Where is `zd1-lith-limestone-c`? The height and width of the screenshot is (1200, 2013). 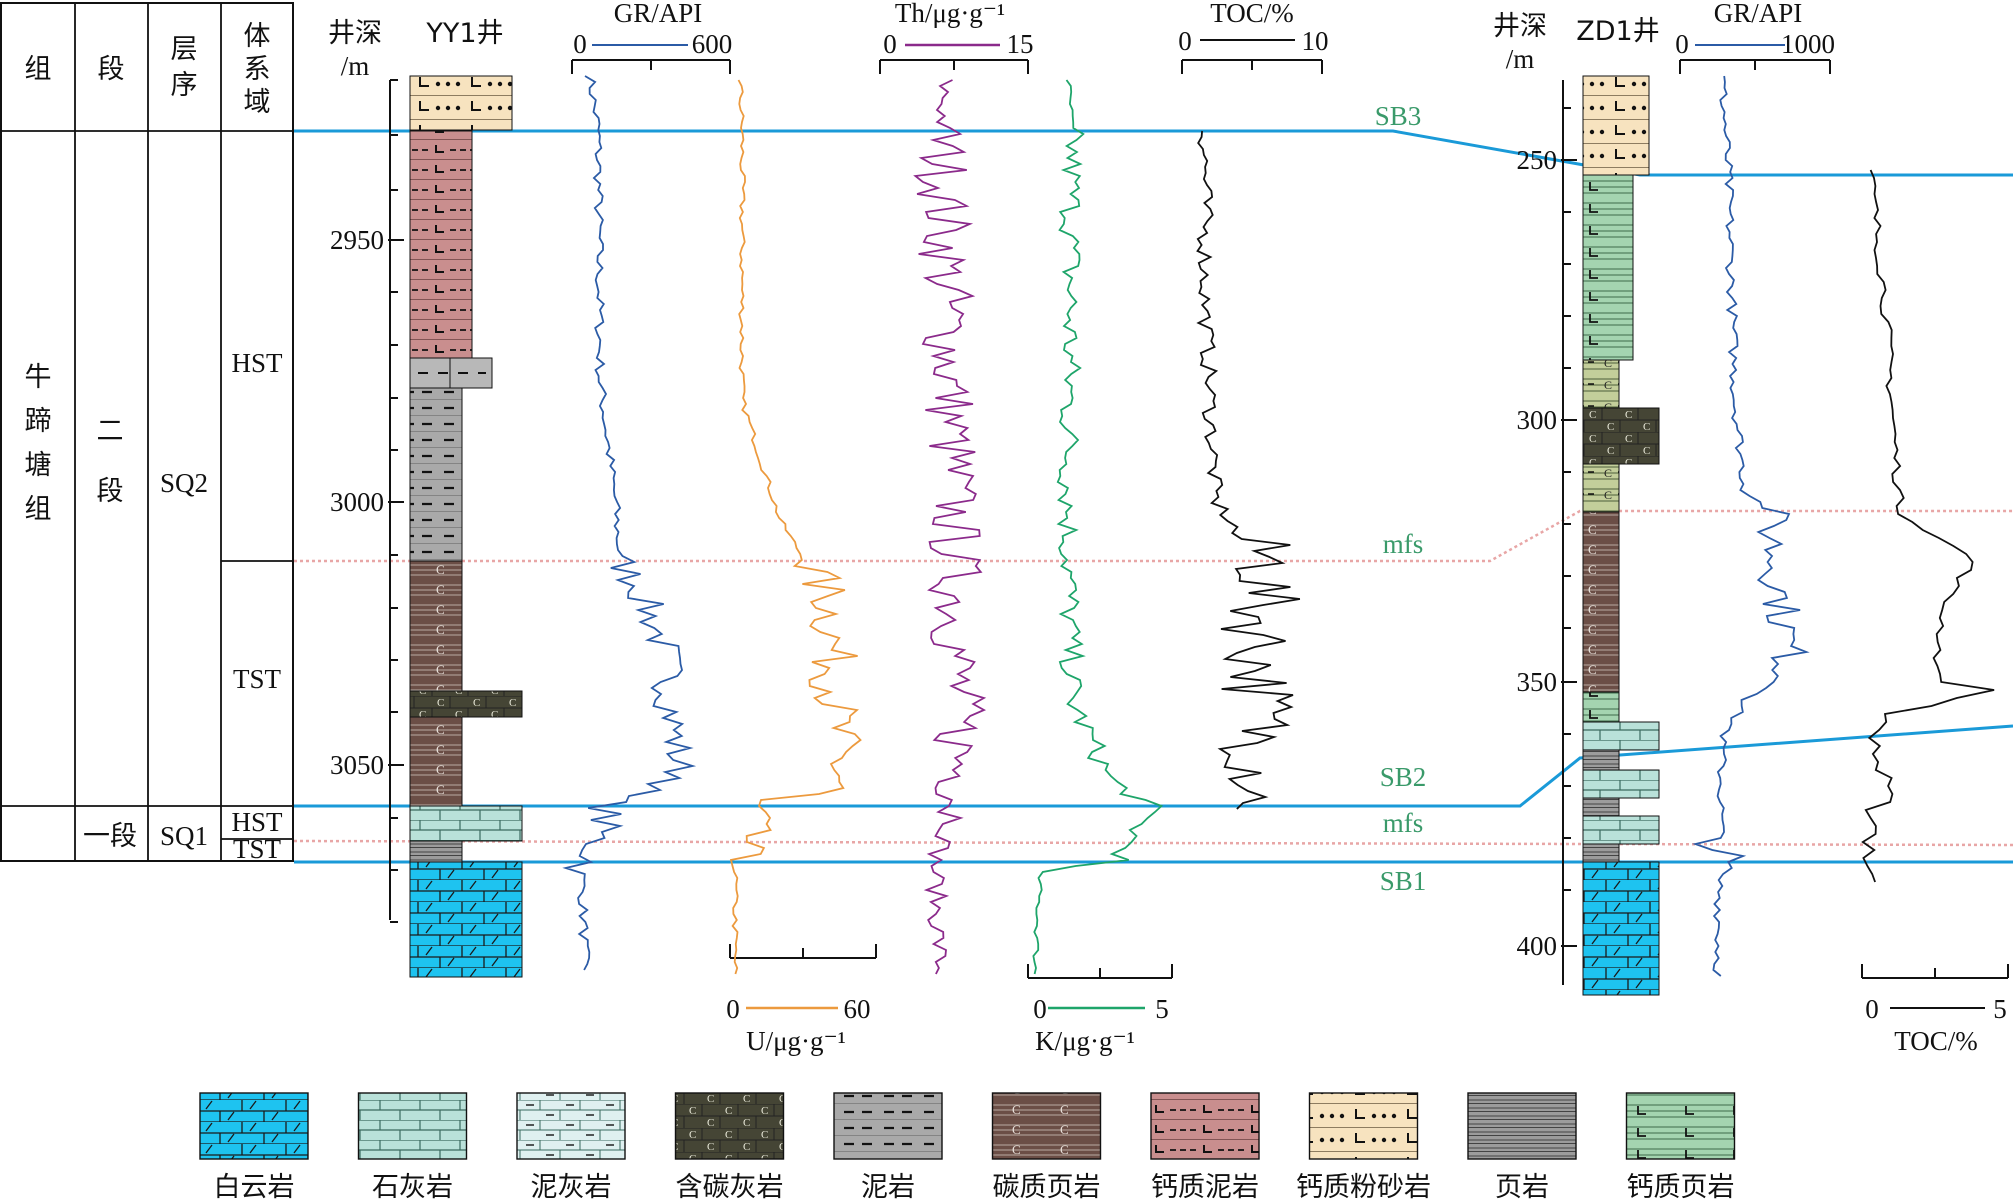
zd1-lith-limestone-c is located at coordinates (1621, 830).